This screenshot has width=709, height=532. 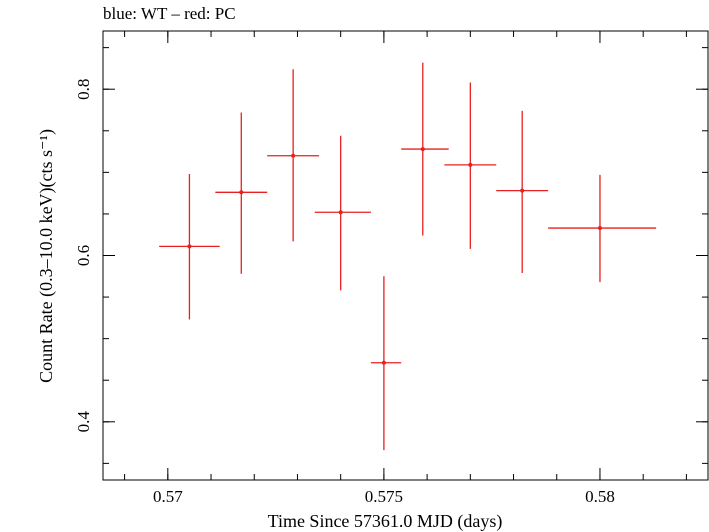 I want to click on chart-title: blue: WT – red: PC, so click(x=169, y=14).